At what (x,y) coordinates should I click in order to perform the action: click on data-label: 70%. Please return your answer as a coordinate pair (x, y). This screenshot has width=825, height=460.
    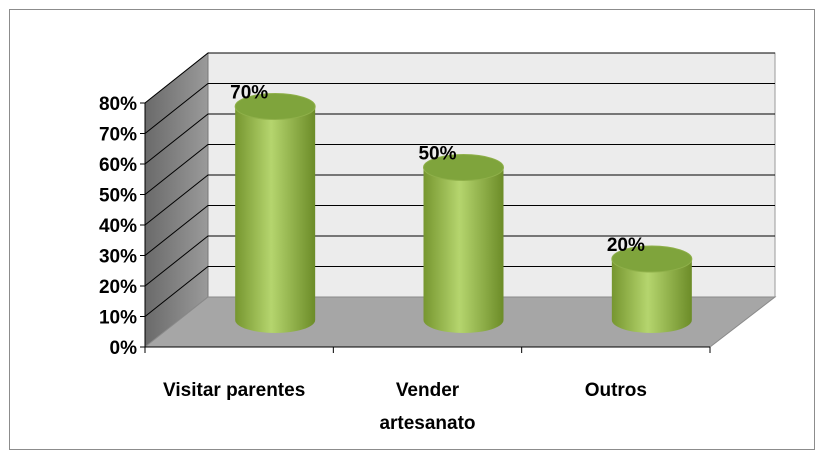
    Looking at the image, I should click on (249, 93).